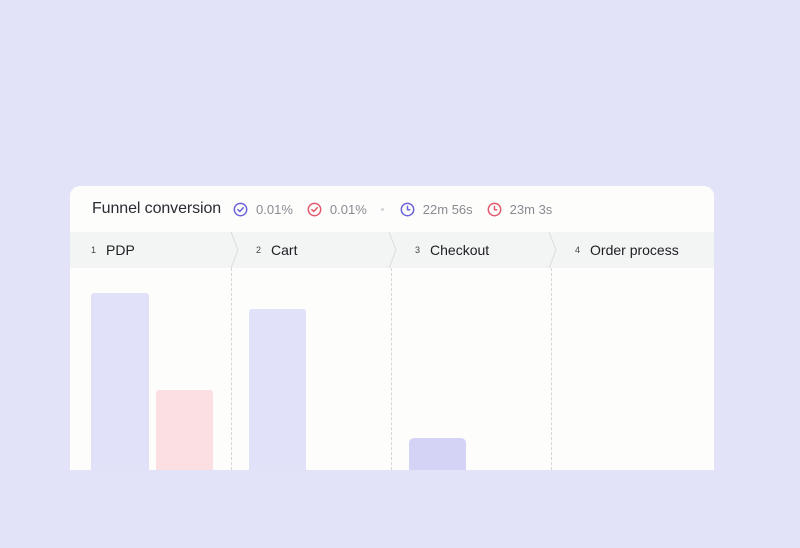 This screenshot has width=800, height=548. What do you see at coordinates (392, 209) in the screenshot?
I see `card-header: Funnel conversion 0.01% 0.01% 22m 56s` at bounding box center [392, 209].